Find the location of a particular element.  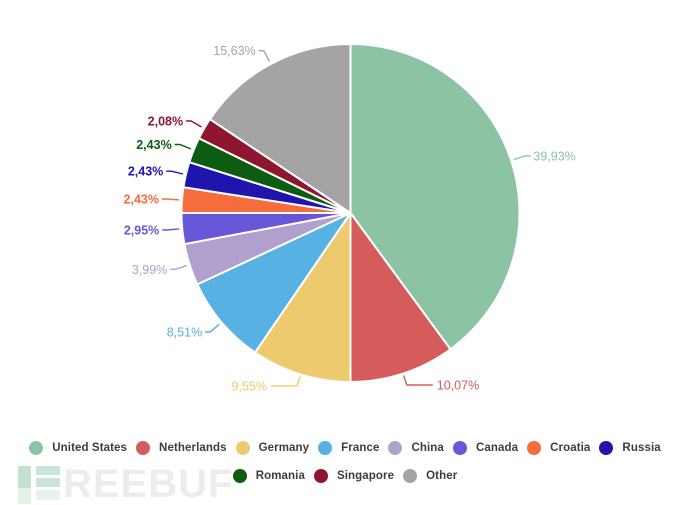

slice-label-singapore: 2,08% is located at coordinates (165, 122).